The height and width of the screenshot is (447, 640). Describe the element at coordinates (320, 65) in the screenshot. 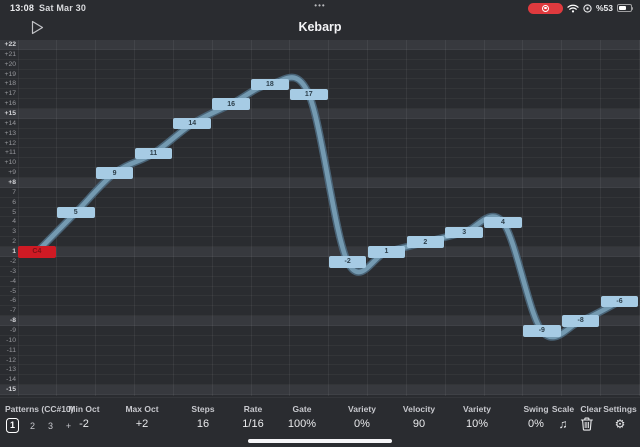

I see `grid-row-20: +20` at that location.